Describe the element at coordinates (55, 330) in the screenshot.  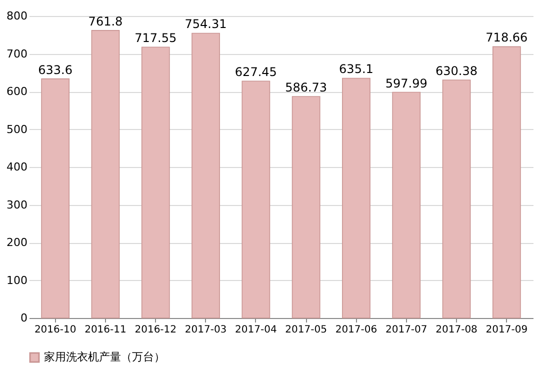
I see `x-tick-label: 2016-10` at that location.